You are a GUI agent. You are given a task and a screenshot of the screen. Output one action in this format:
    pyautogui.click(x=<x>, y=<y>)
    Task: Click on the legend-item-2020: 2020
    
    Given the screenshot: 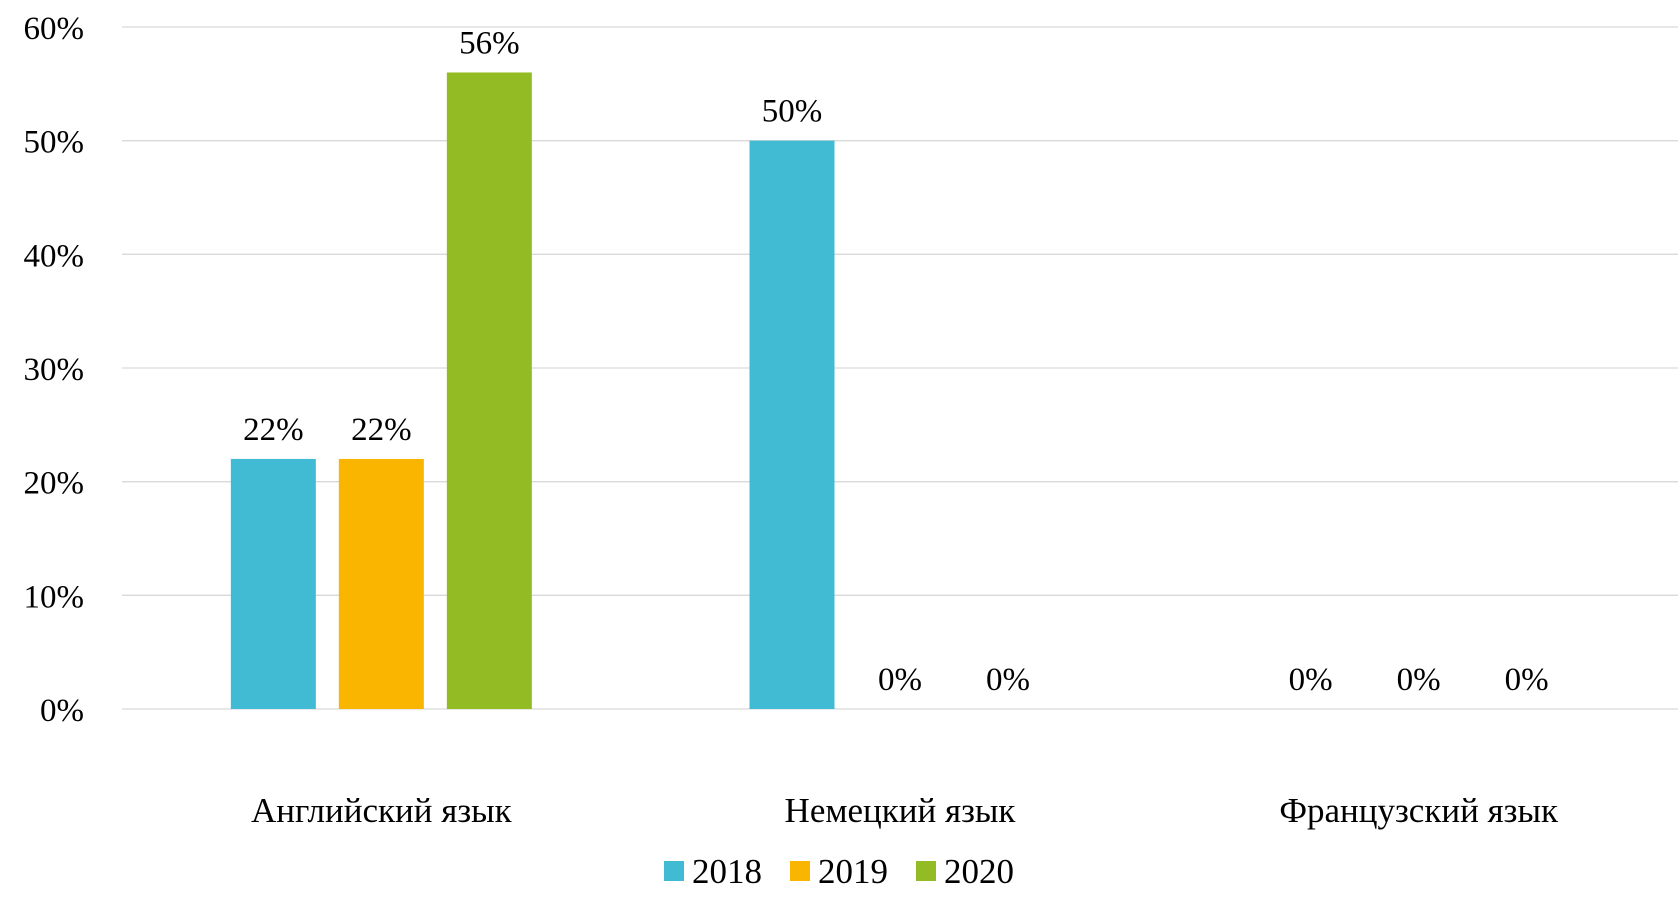 What is the action you would take?
    pyautogui.click(x=965, y=871)
    